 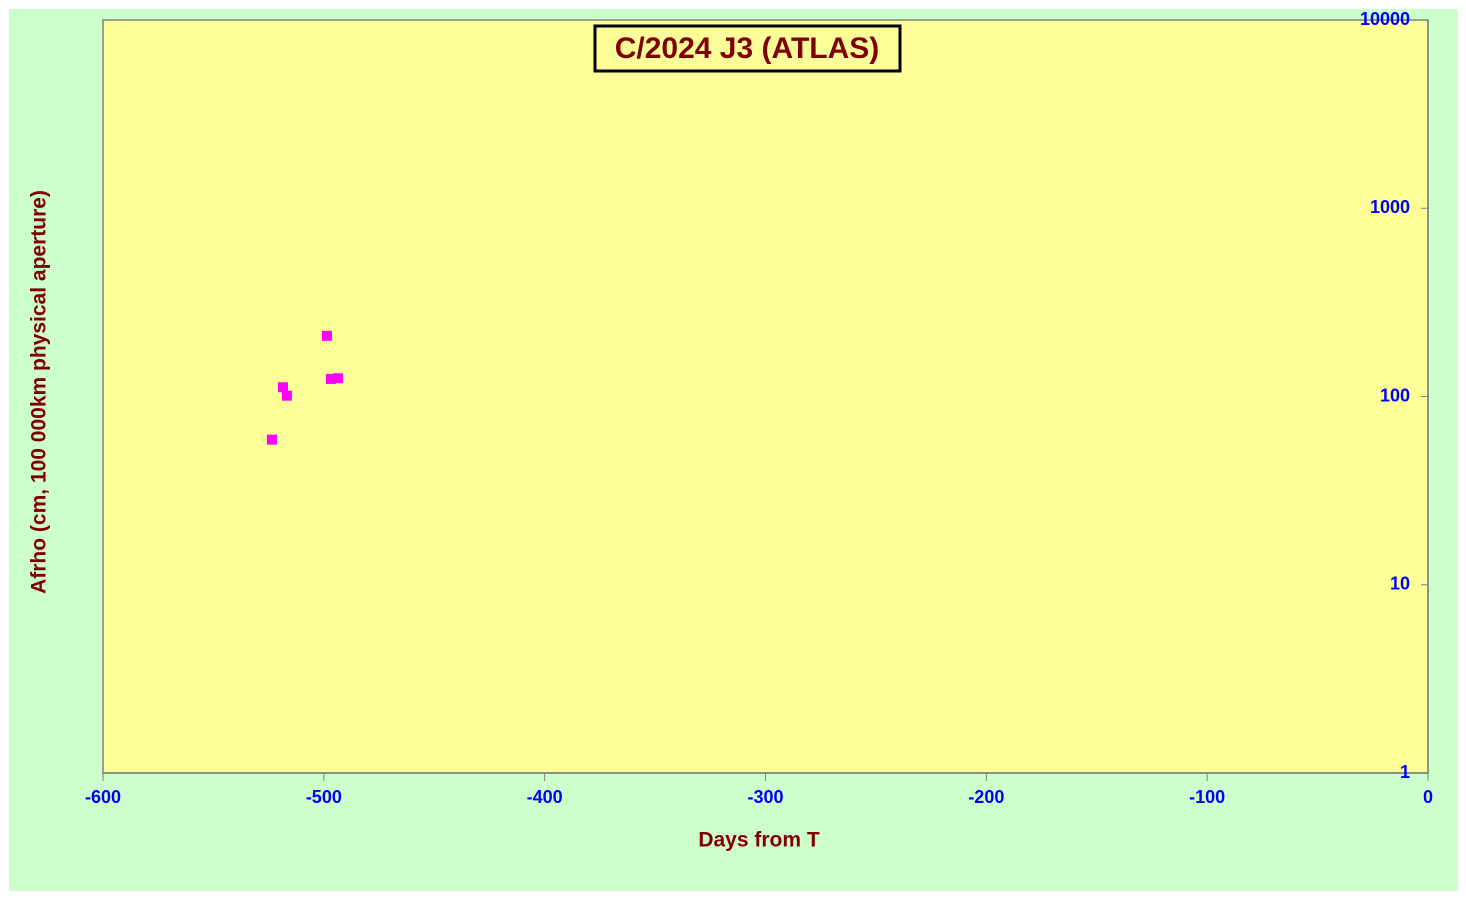 What do you see at coordinates (1385, 19) in the screenshot?
I see `y-tick-label: 10000` at bounding box center [1385, 19].